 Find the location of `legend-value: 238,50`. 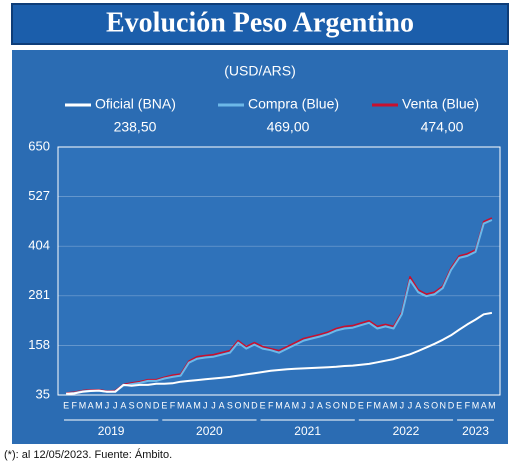

legend-value: 238,50 is located at coordinates (135, 127).